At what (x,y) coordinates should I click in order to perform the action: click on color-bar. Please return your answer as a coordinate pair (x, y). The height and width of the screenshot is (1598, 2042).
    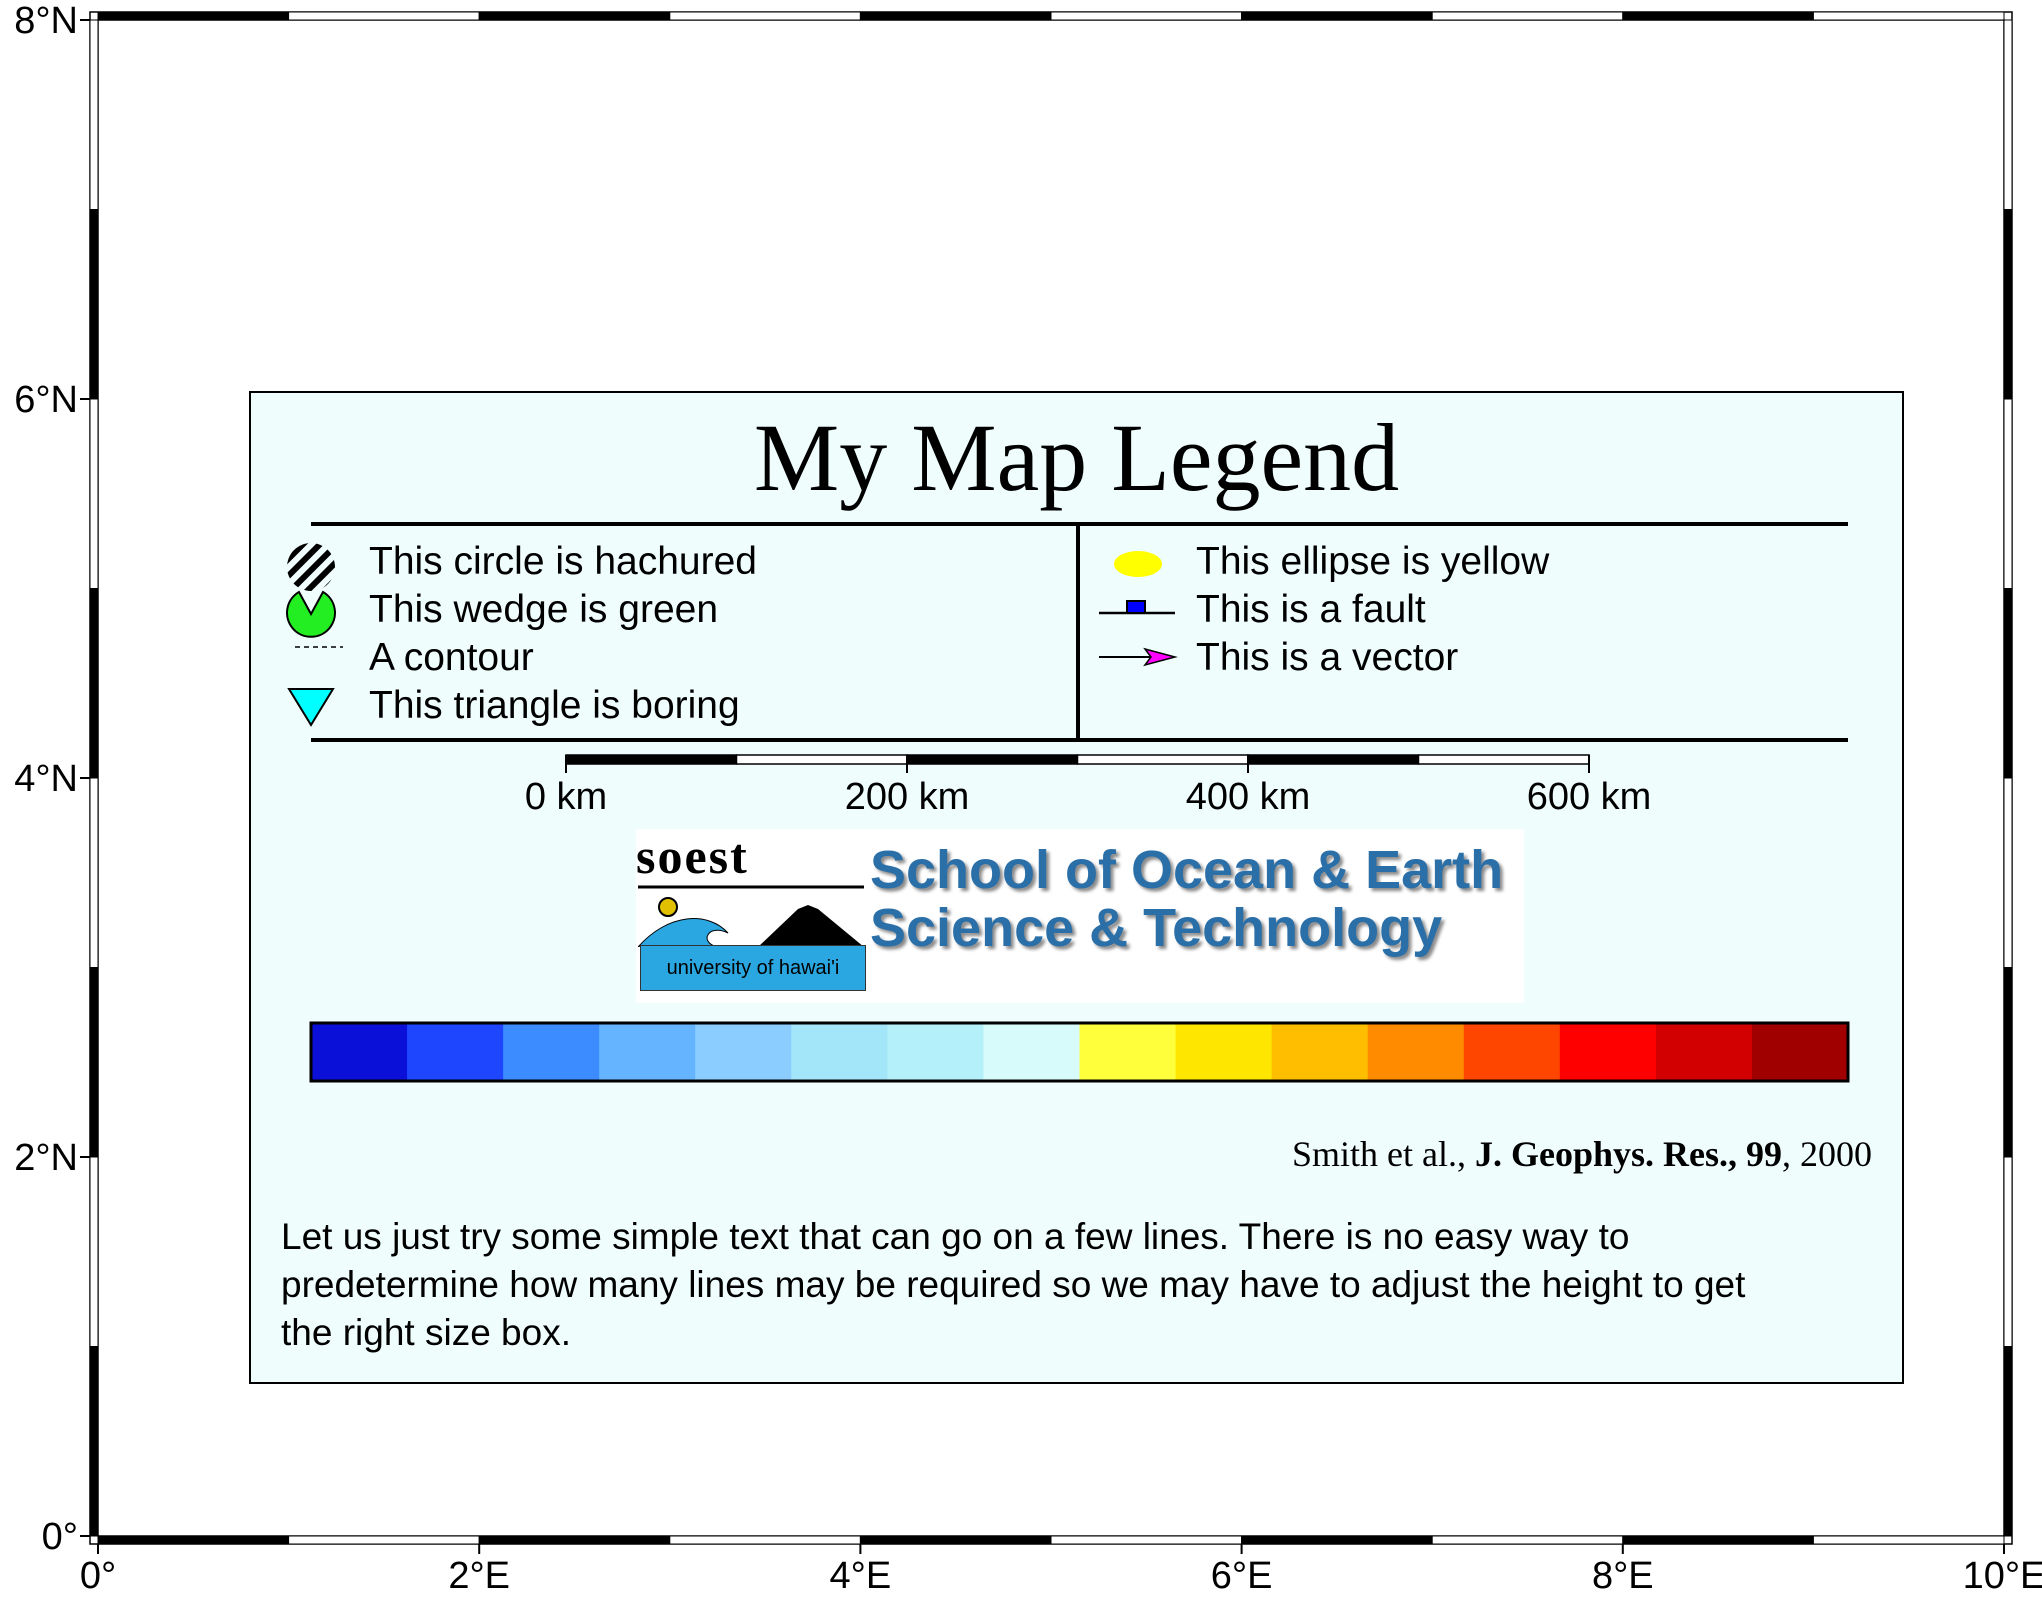
    Looking at the image, I should click on (1079, 1052).